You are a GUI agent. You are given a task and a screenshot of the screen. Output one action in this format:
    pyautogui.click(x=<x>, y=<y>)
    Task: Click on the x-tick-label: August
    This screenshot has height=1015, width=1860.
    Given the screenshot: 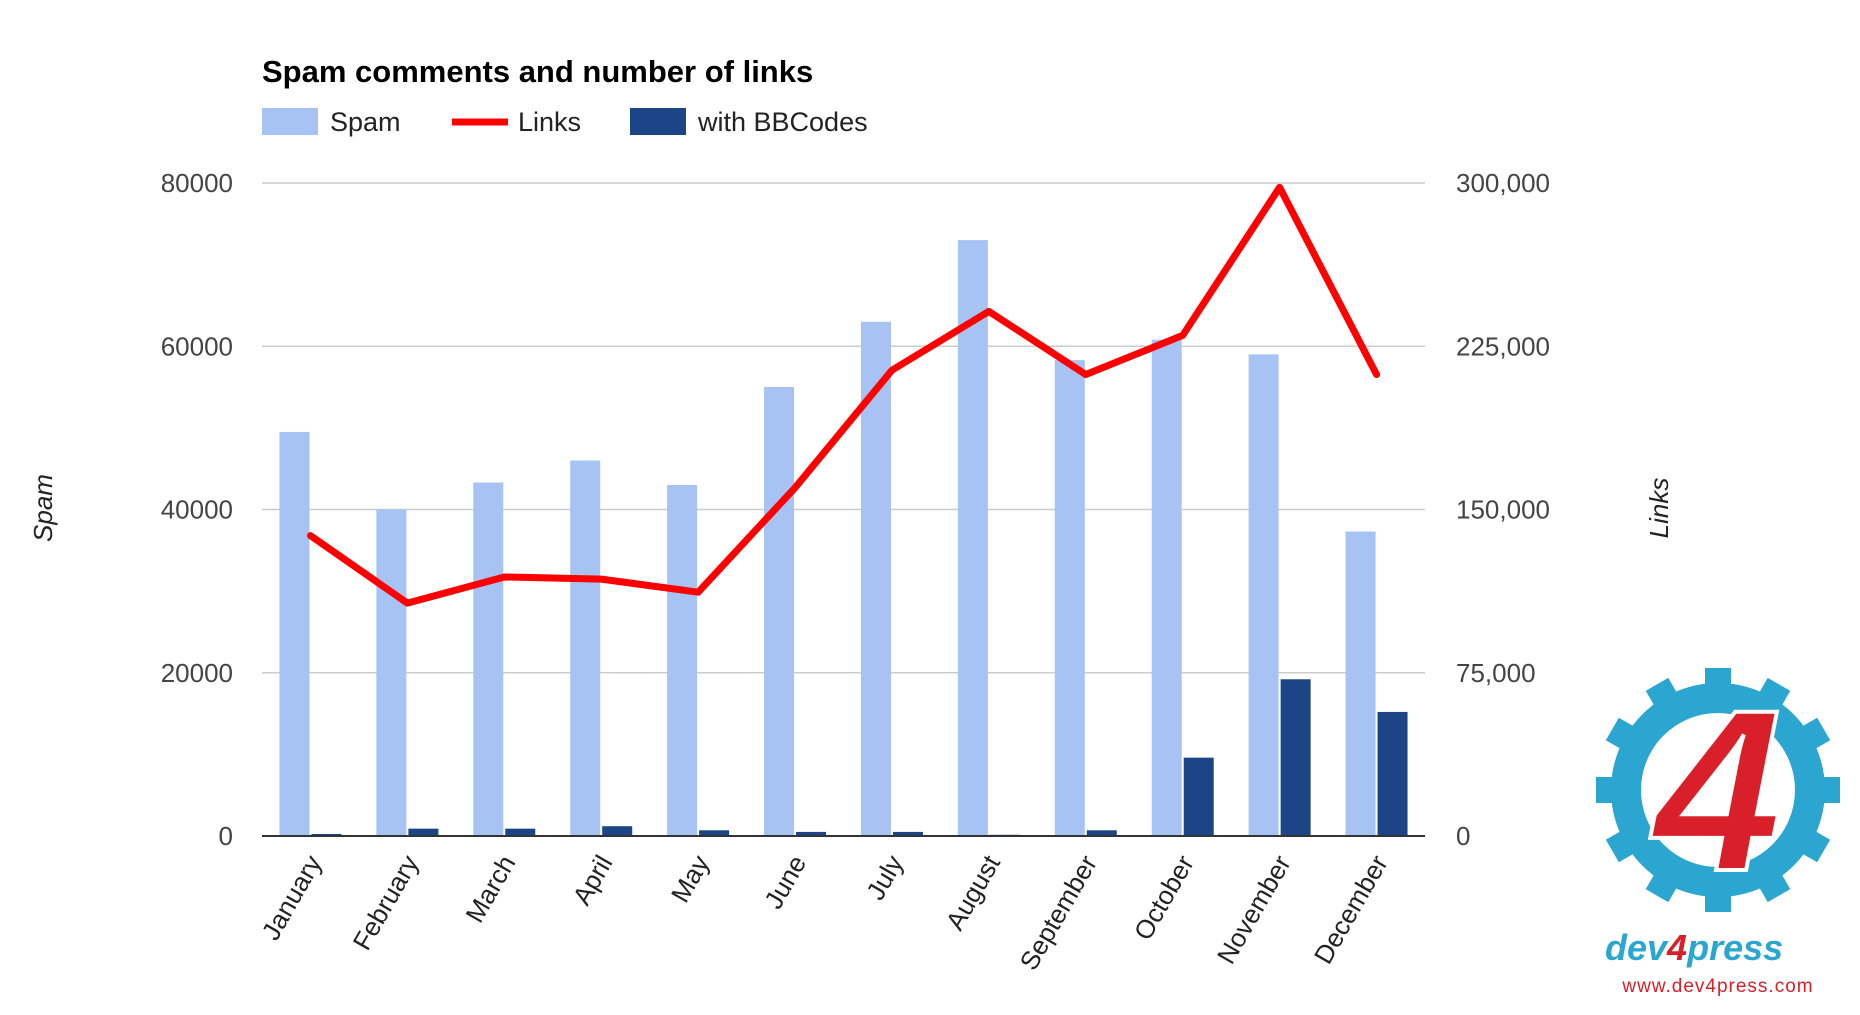 What is the action you would take?
    pyautogui.click(x=973, y=892)
    